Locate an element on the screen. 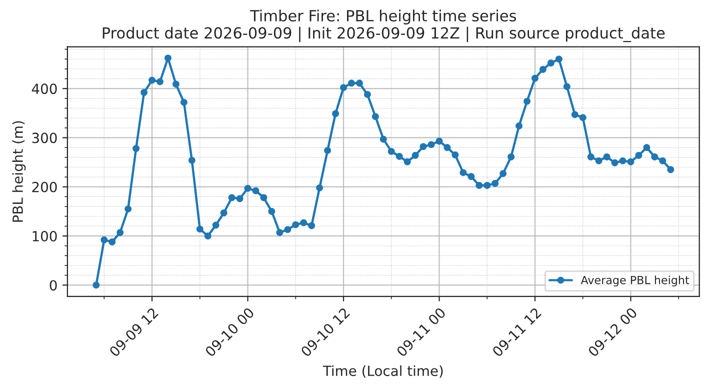 This screenshot has width=710, height=390. y-axis-title: PBL height (m) is located at coordinates (19, 171).